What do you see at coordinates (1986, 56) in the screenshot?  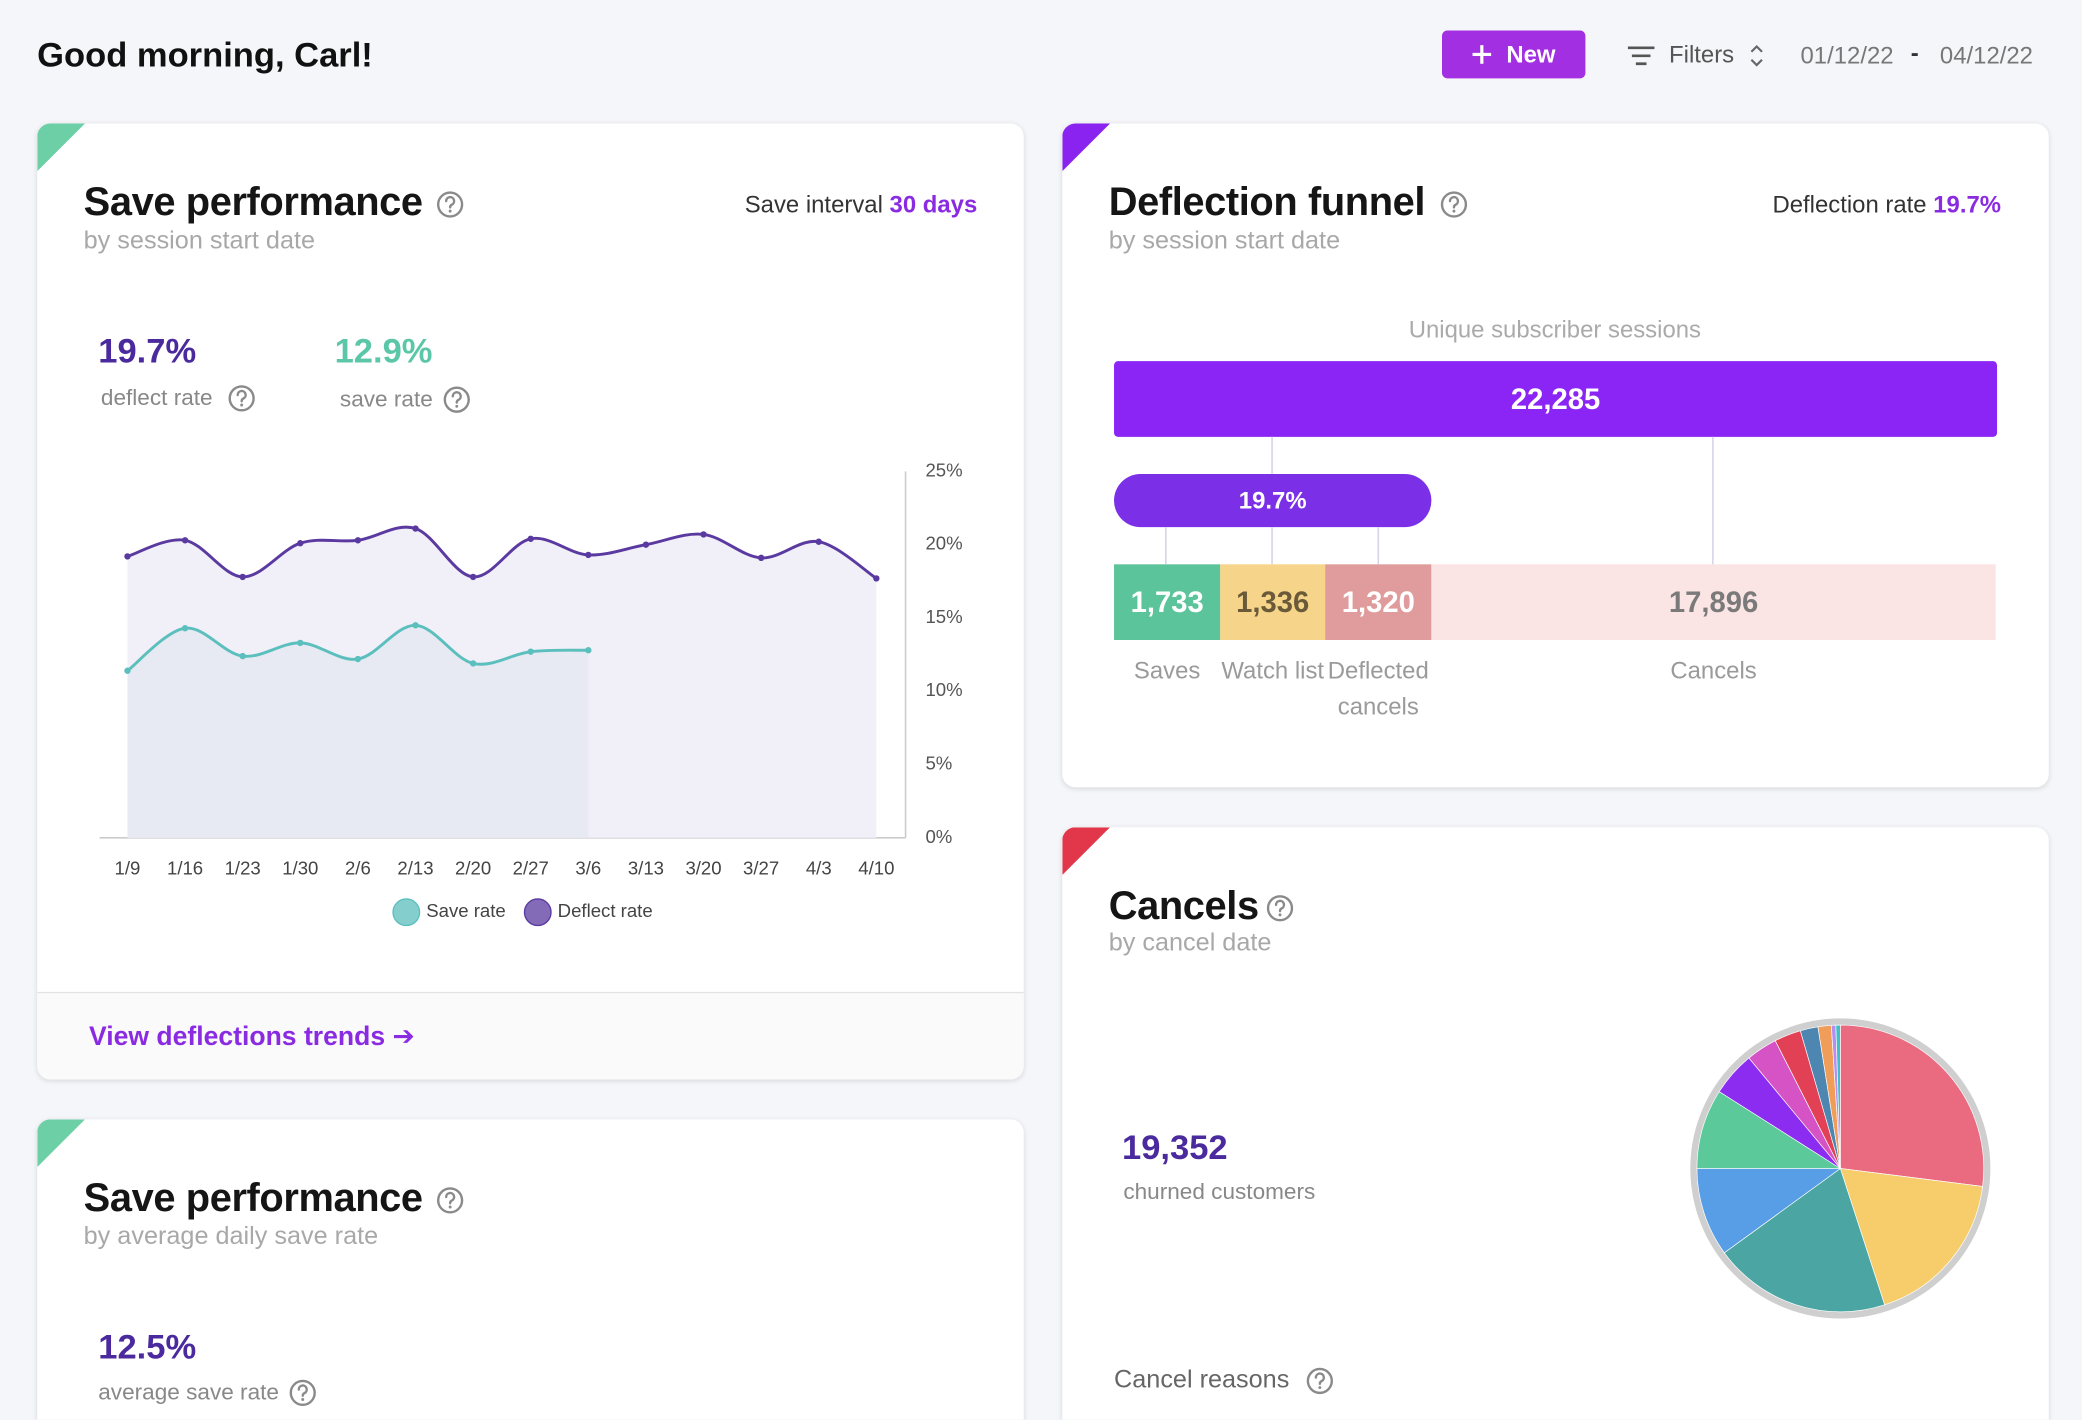 I see `date-to: 04/12/22` at bounding box center [1986, 56].